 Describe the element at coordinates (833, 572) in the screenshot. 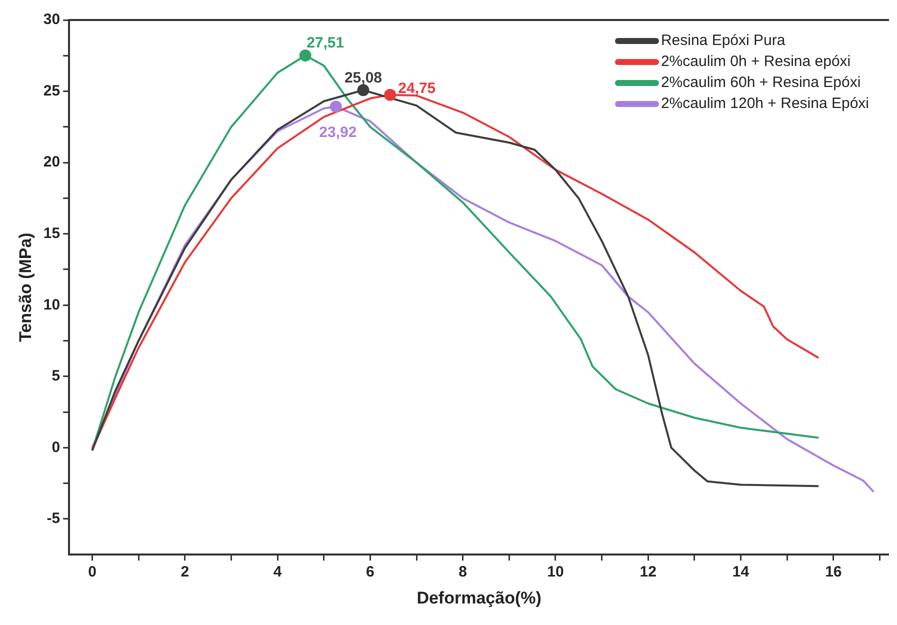

I see `x-tick-label: 16` at that location.